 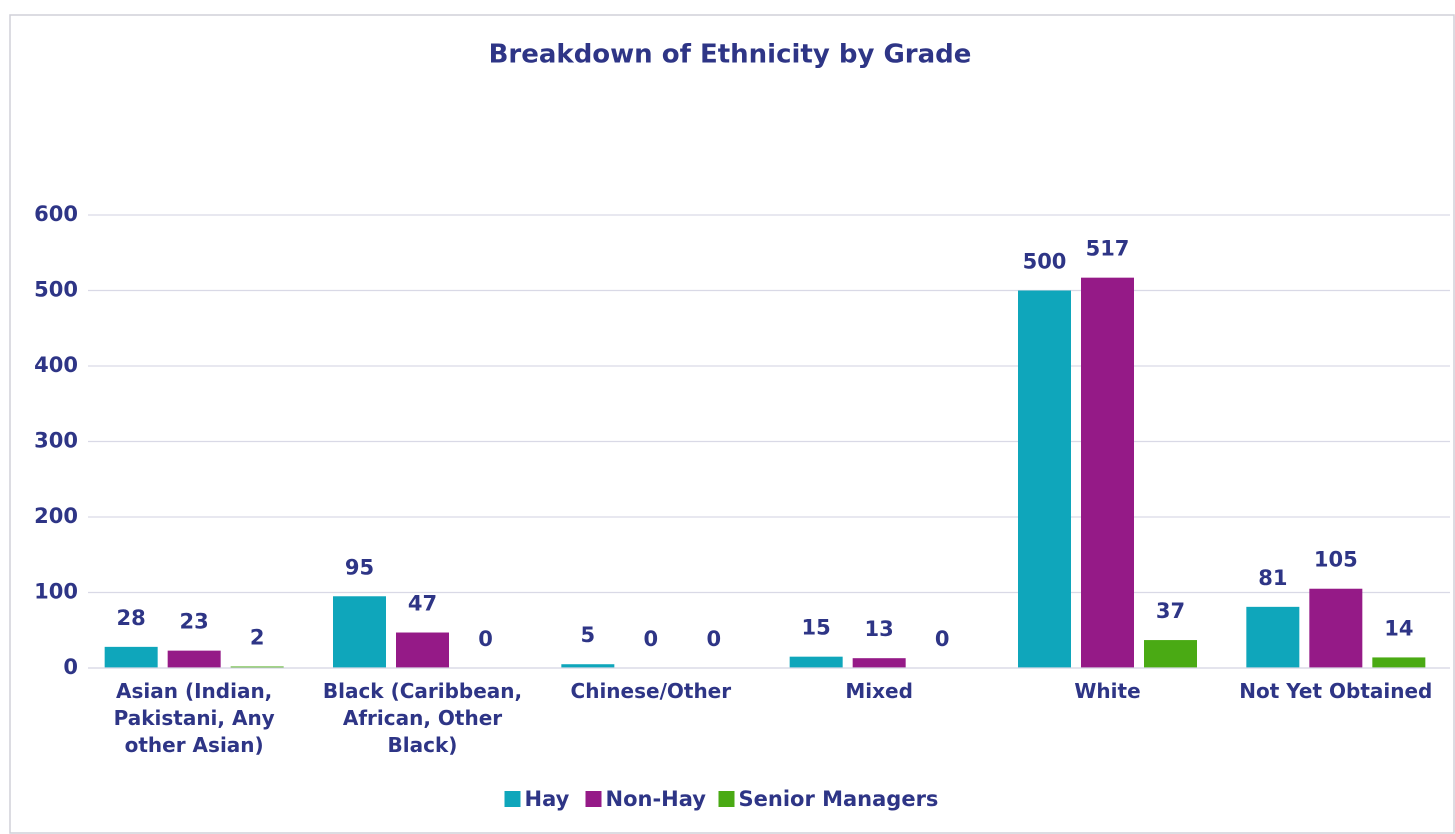 I want to click on data-label: 2, so click(x=257, y=637).